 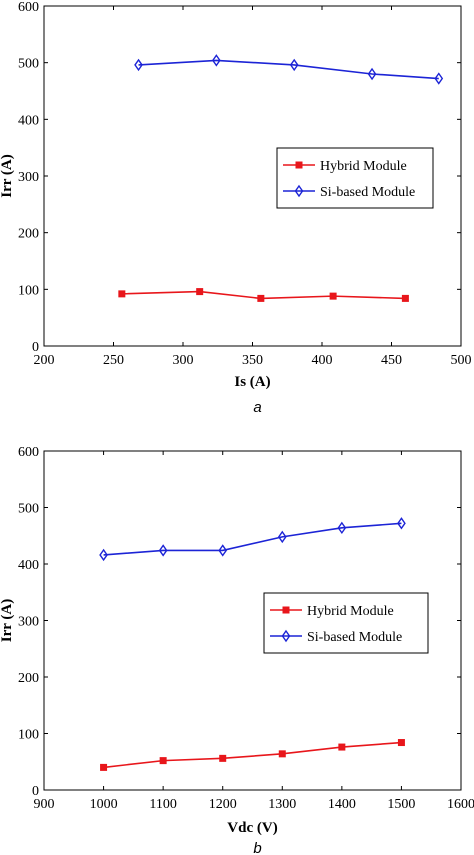 What do you see at coordinates (252, 360) in the screenshot?
I see `x-tick-label: 350` at bounding box center [252, 360].